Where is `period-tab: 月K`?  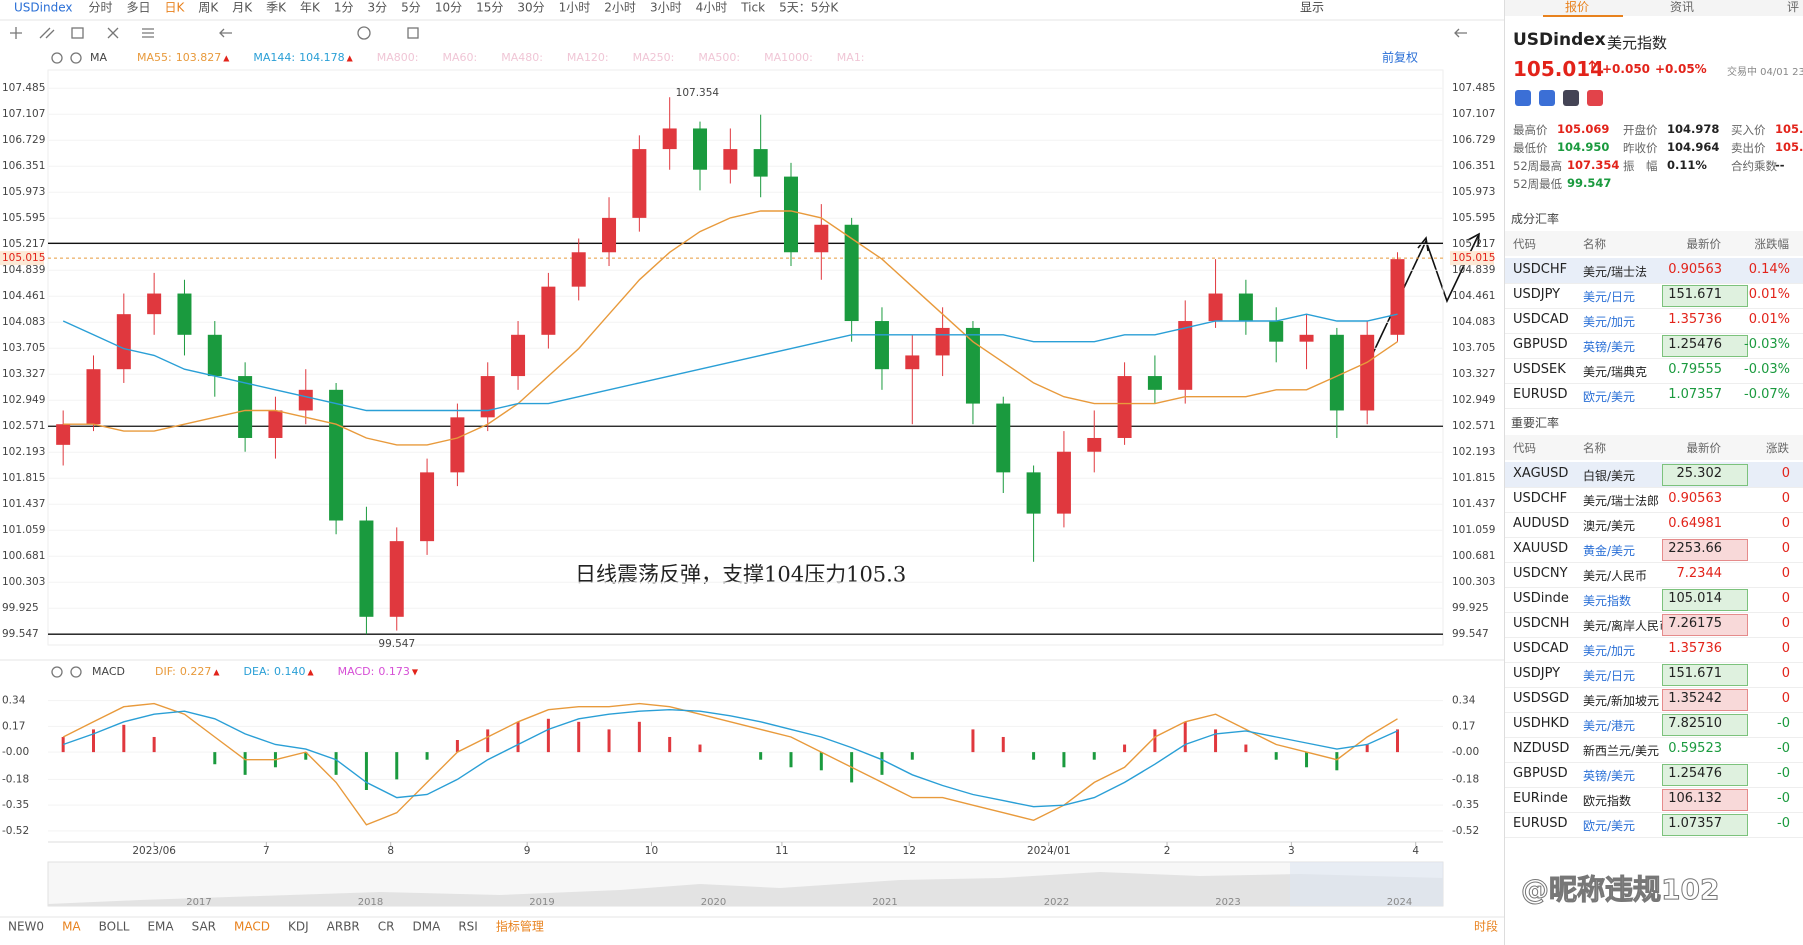
period-tab: 月K is located at coordinates (242, 8).